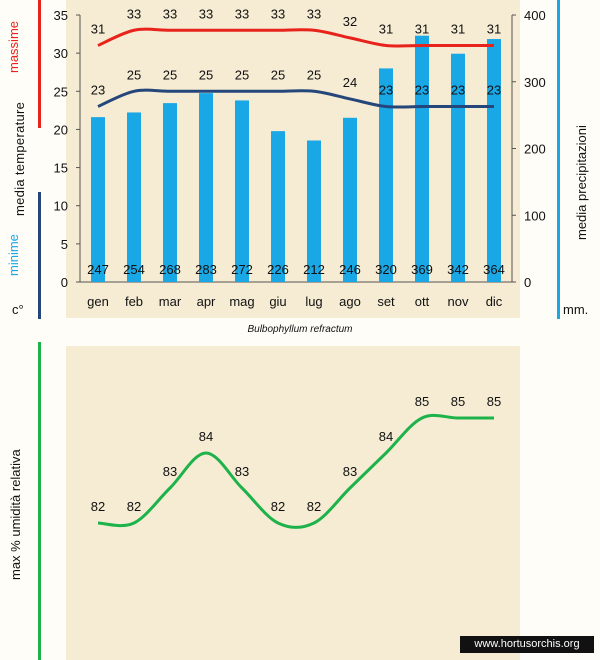 This screenshot has height=660, width=600. Describe the element at coordinates (300, 329) in the screenshot. I see `chart-title: Bulbophyllum refractum` at that location.